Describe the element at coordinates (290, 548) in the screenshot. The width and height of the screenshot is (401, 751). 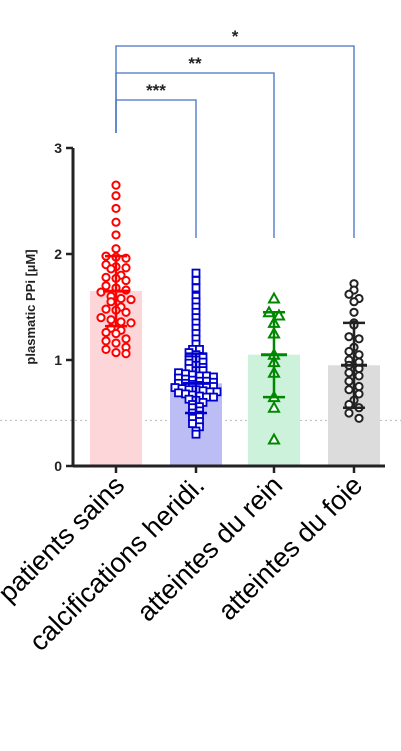
I see `category-label: atteintes du foie` at that location.